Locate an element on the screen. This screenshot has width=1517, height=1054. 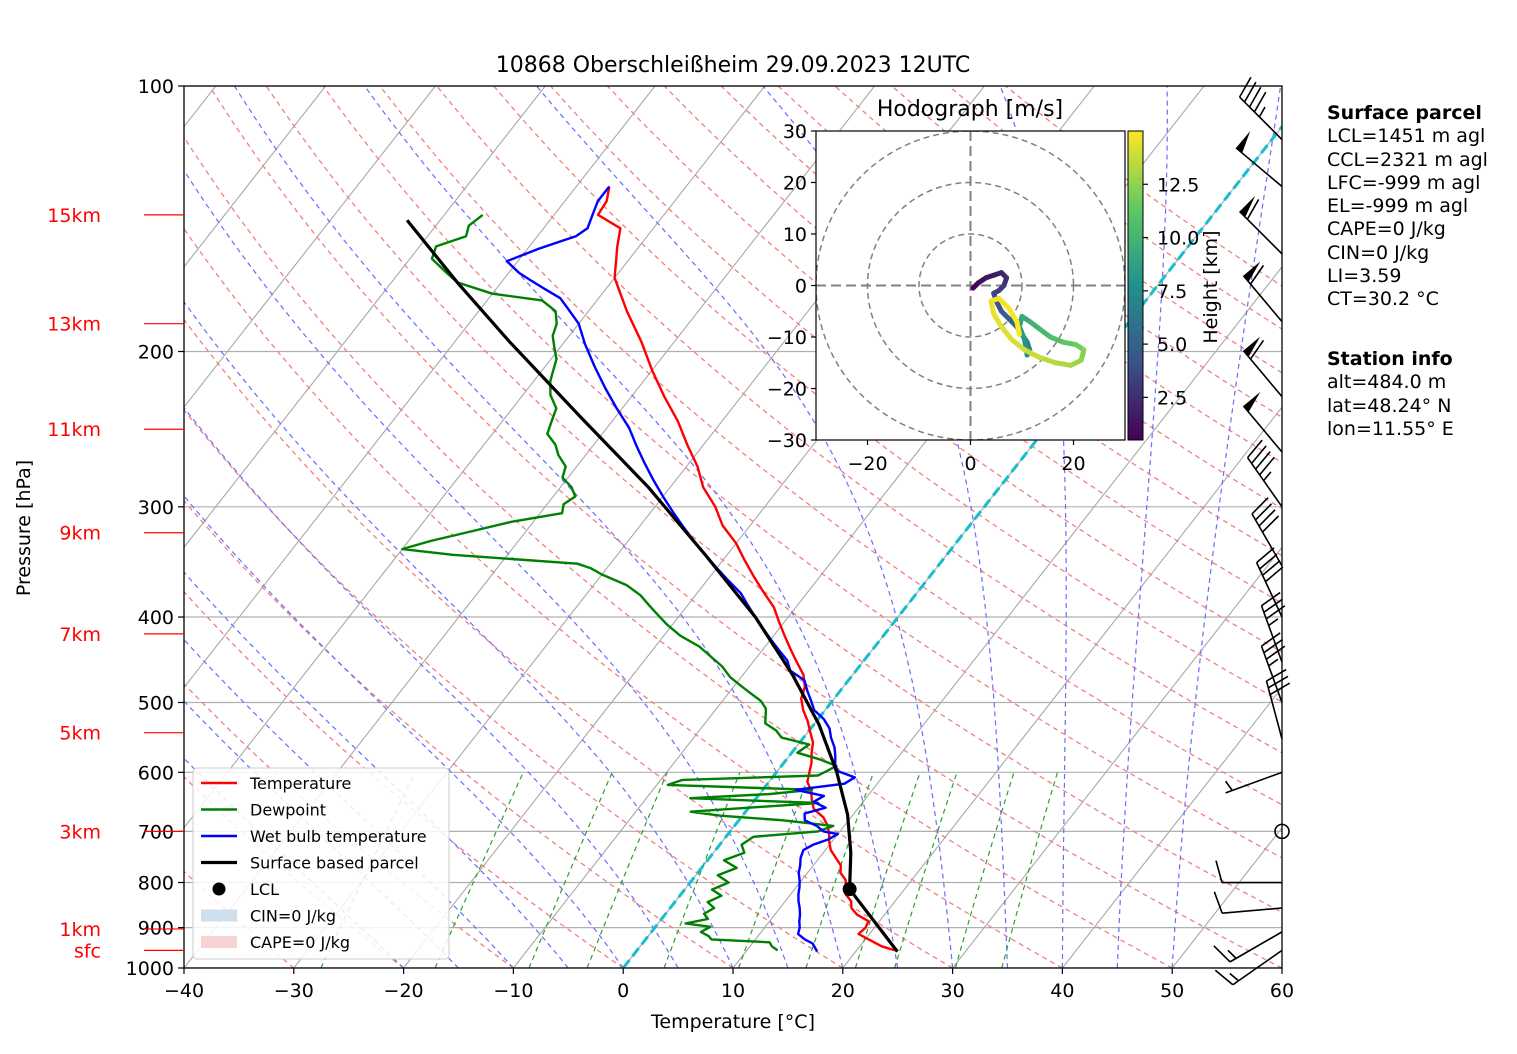
legend-box is located at coordinates (321, 863).